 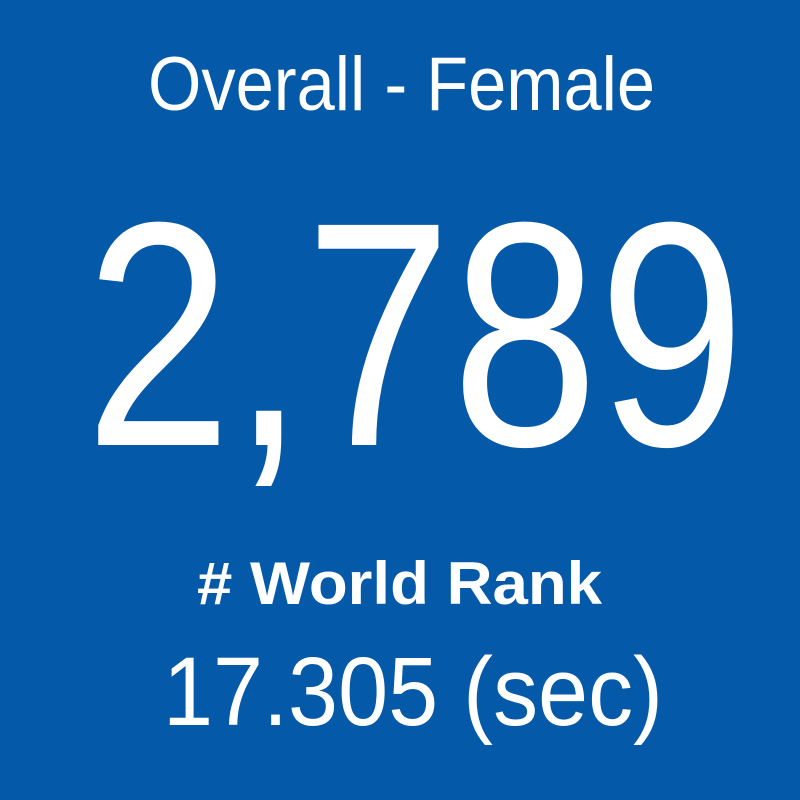 What do you see at coordinates (400, 583) in the screenshot?
I see `tile-label: # World Rank` at bounding box center [400, 583].